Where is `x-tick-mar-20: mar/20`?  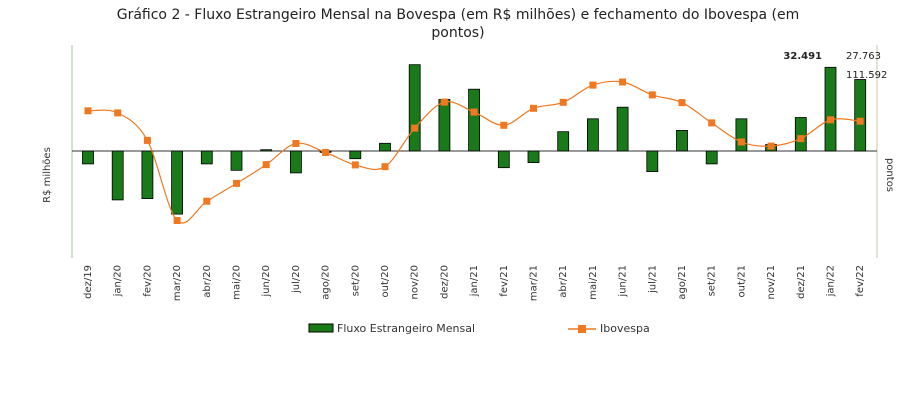
x-tick-mar-20: mar/20 is located at coordinates (177, 283).